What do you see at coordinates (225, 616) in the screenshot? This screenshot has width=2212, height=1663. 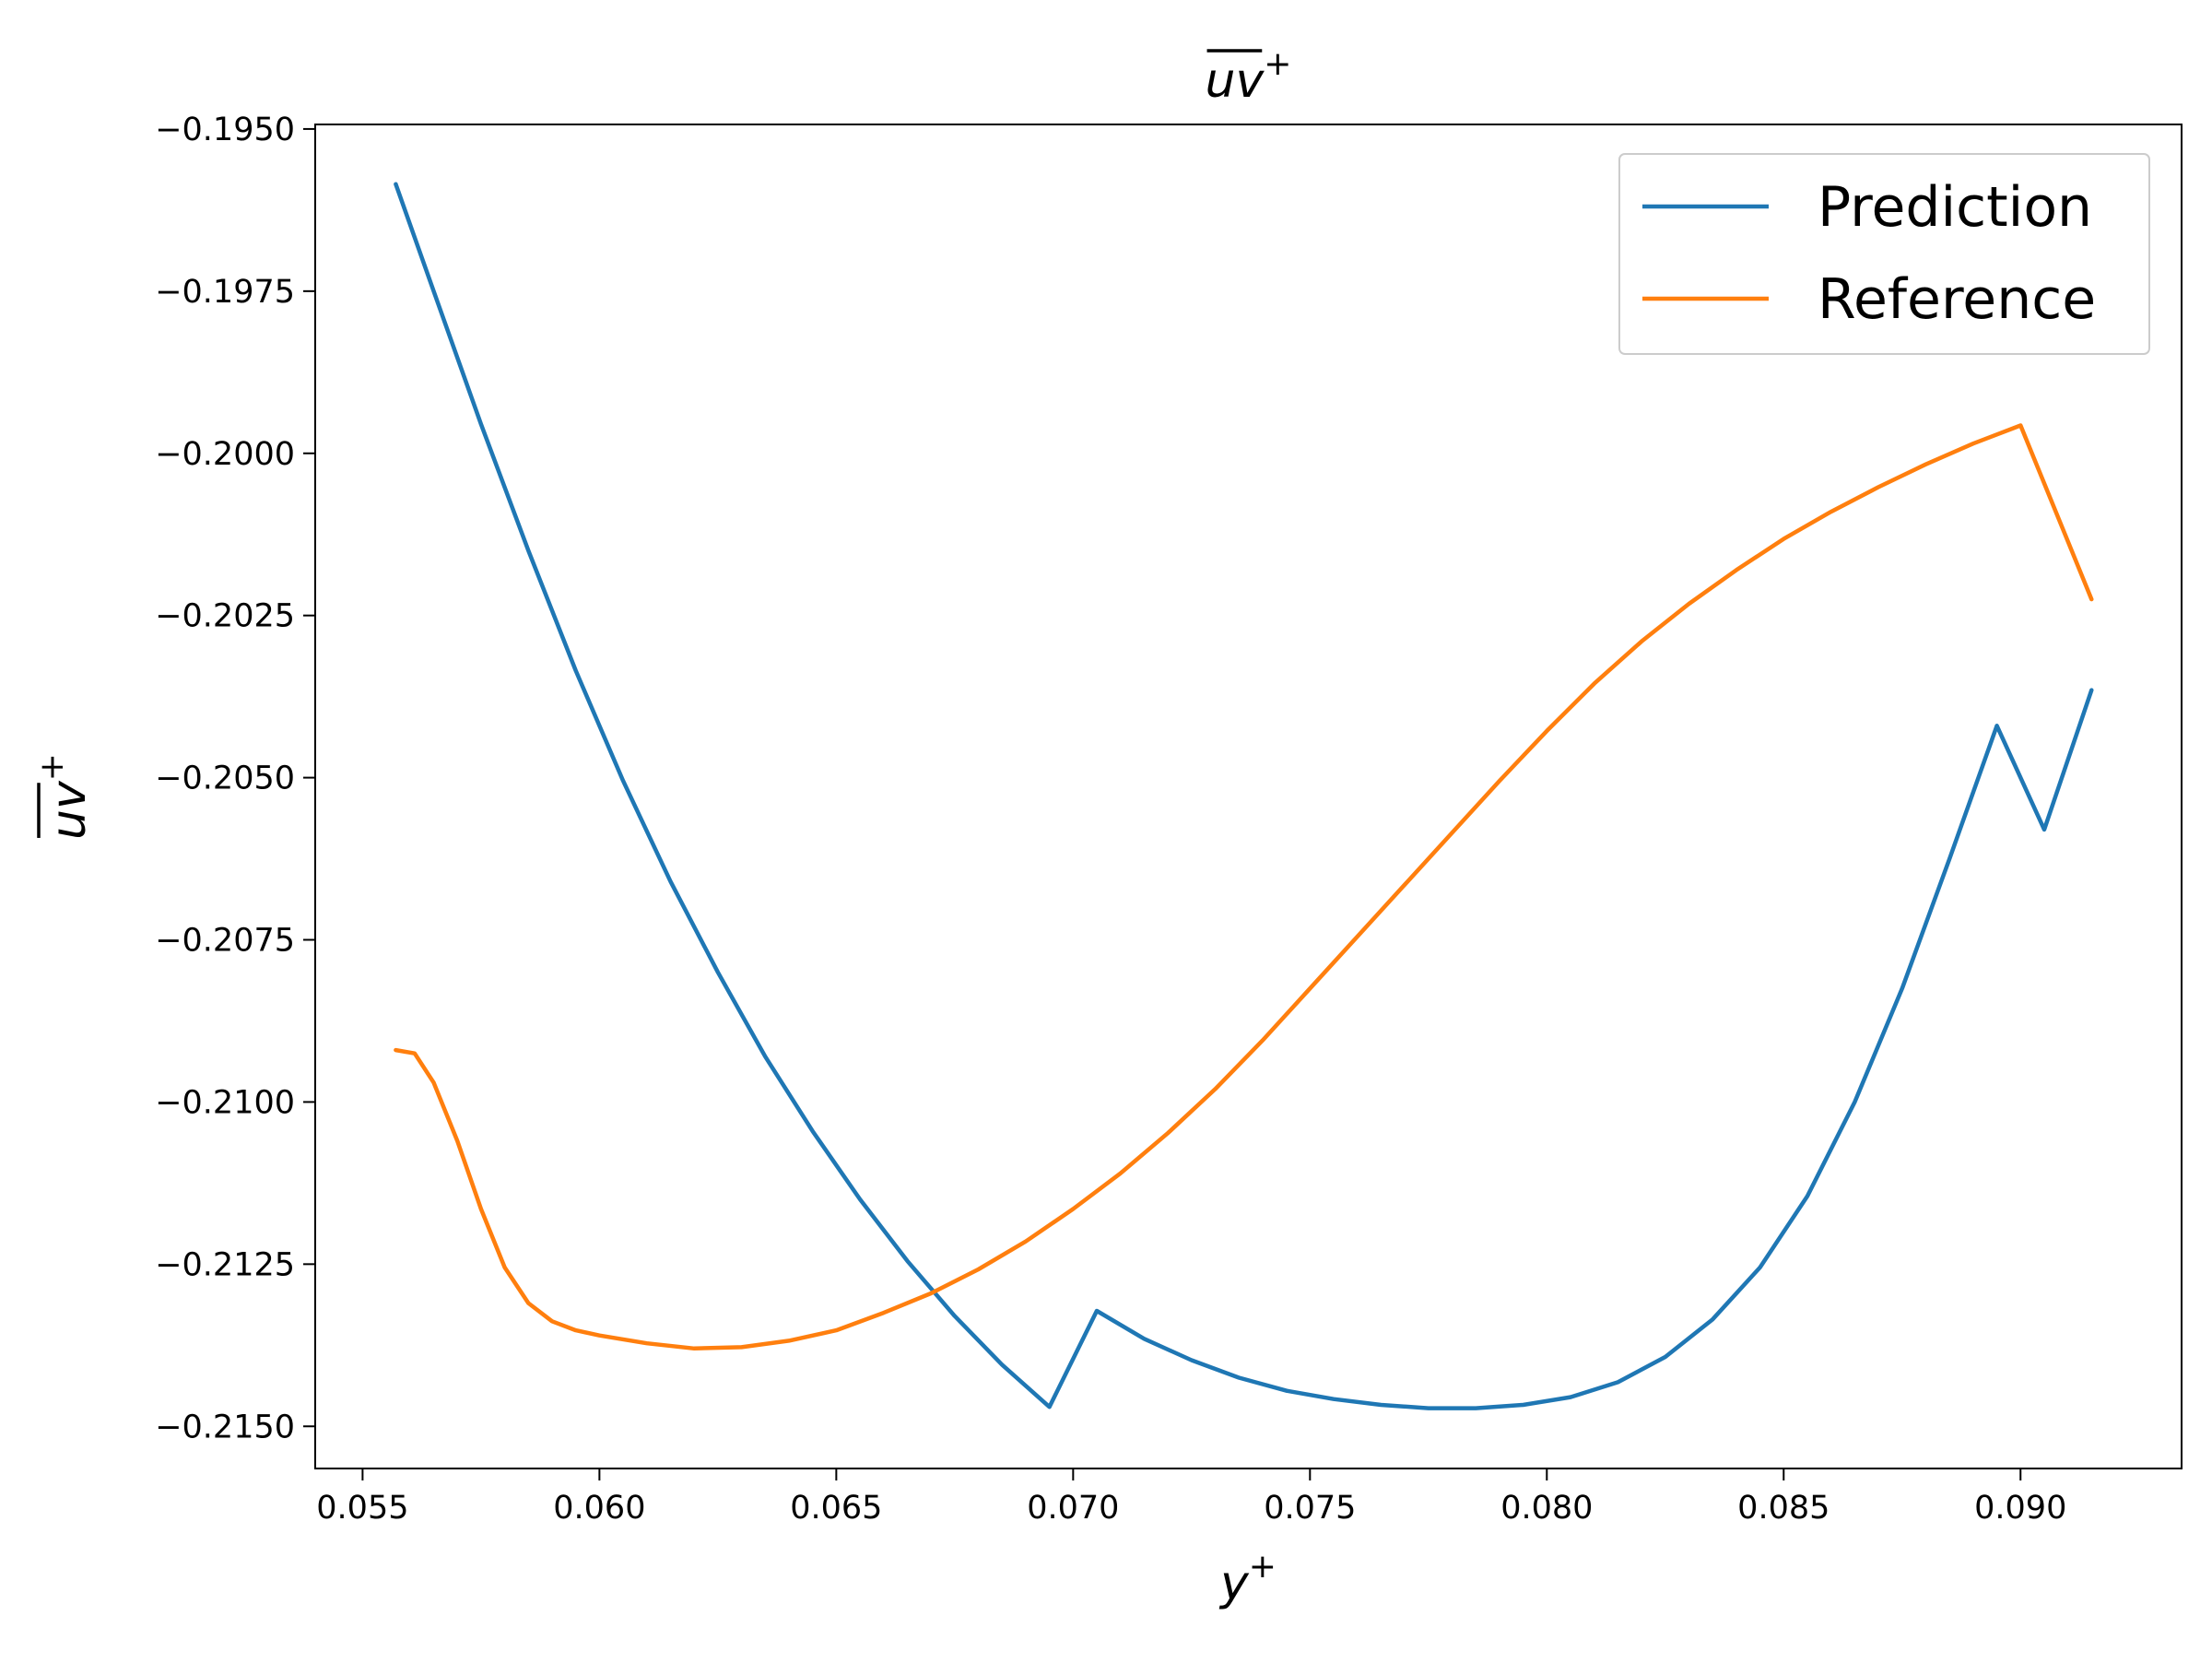 I see `y-tick-label: −0.2025` at bounding box center [225, 616].